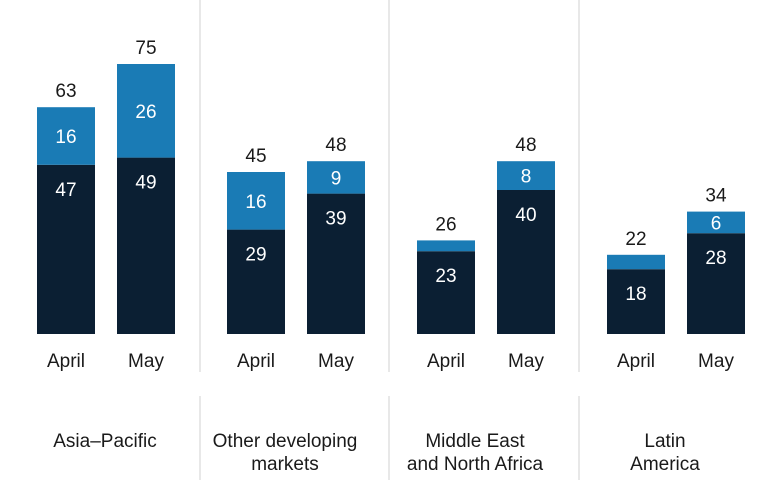 The width and height of the screenshot is (767, 480). Describe the element at coordinates (145, 48) in the screenshot. I see `bar-total-label: 75` at that location.